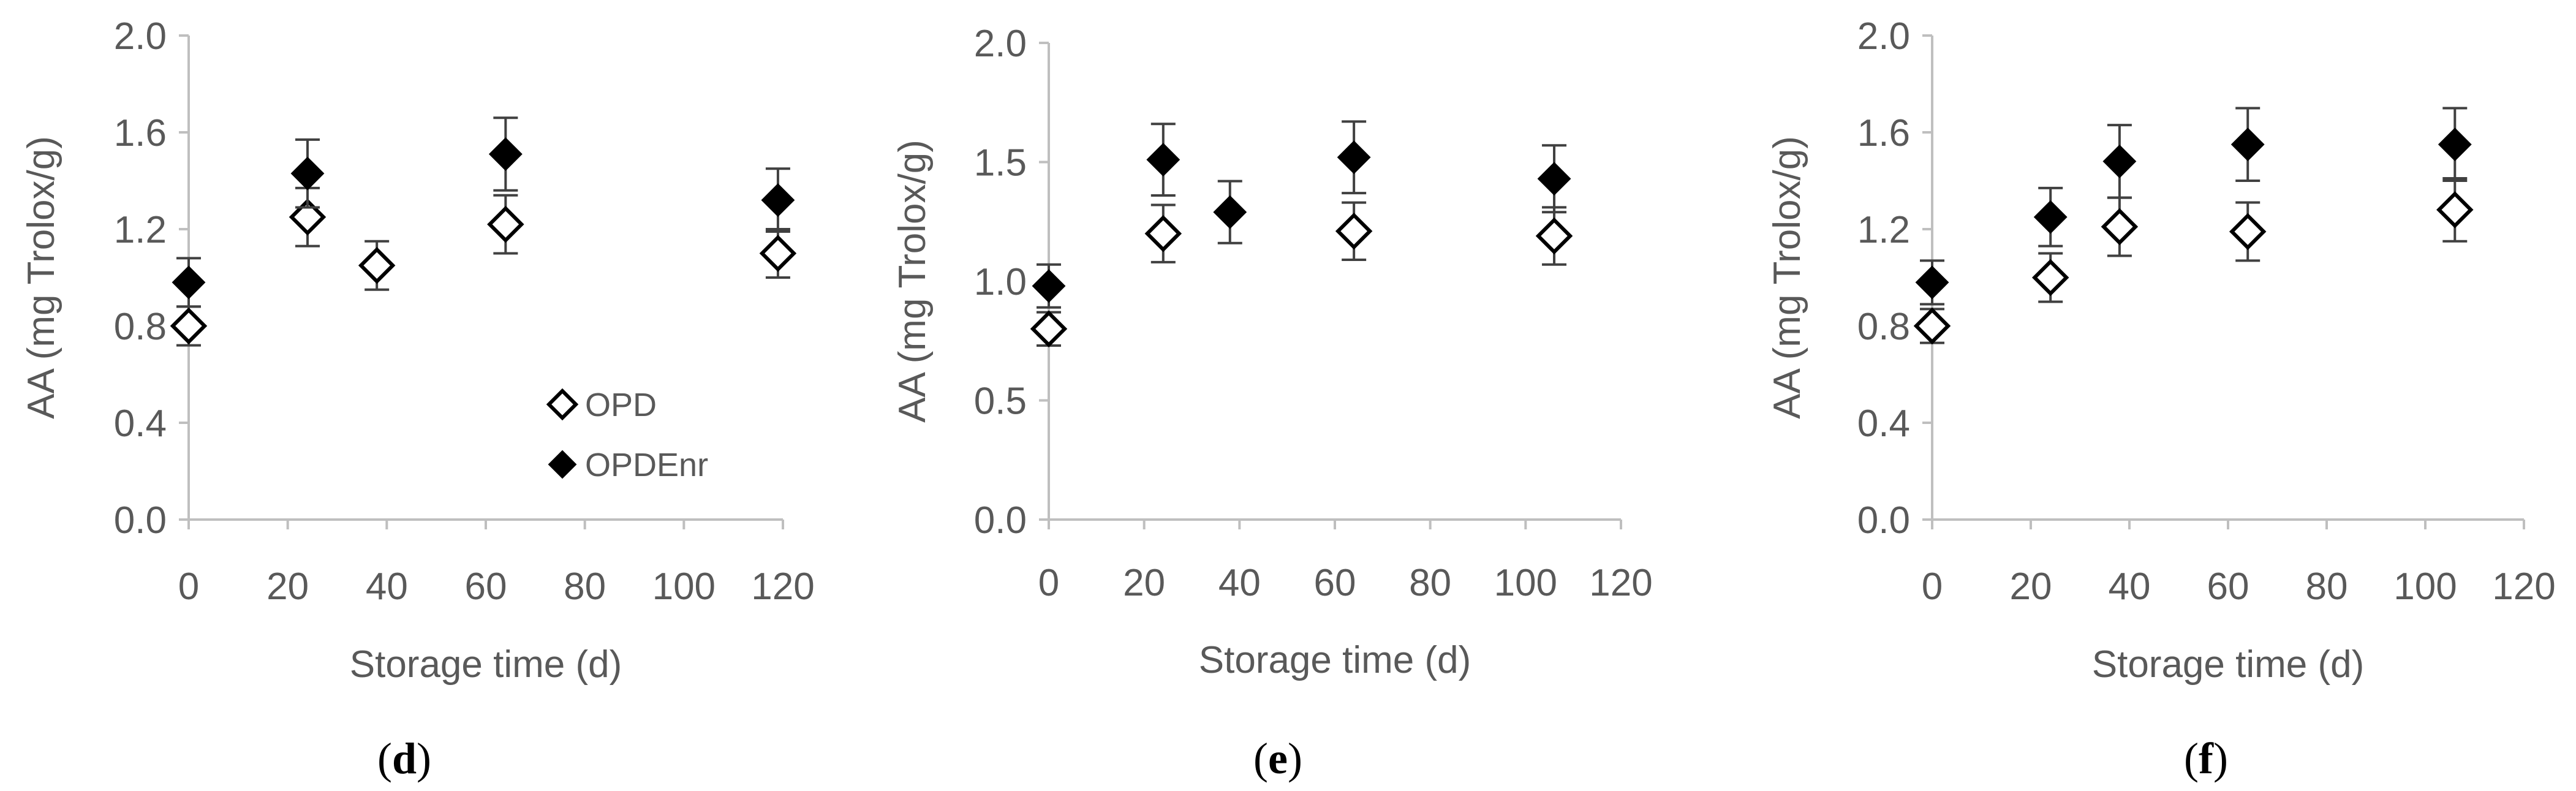 Image resolution: width=2576 pixels, height=791 pixels. What do you see at coordinates (627, 435) in the screenshot?
I see `legend: OPD OPDEnr` at bounding box center [627, 435].